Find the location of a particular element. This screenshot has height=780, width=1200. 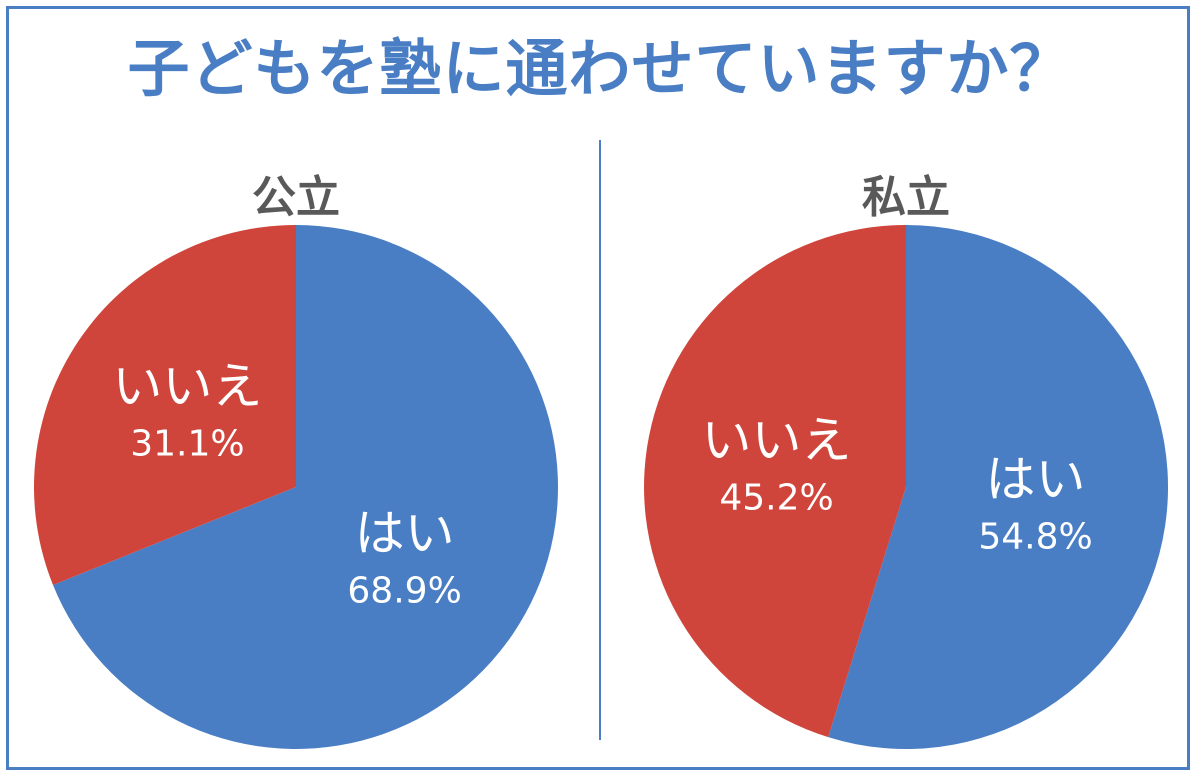

pie-slice-private-no is located at coordinates (775, 481).